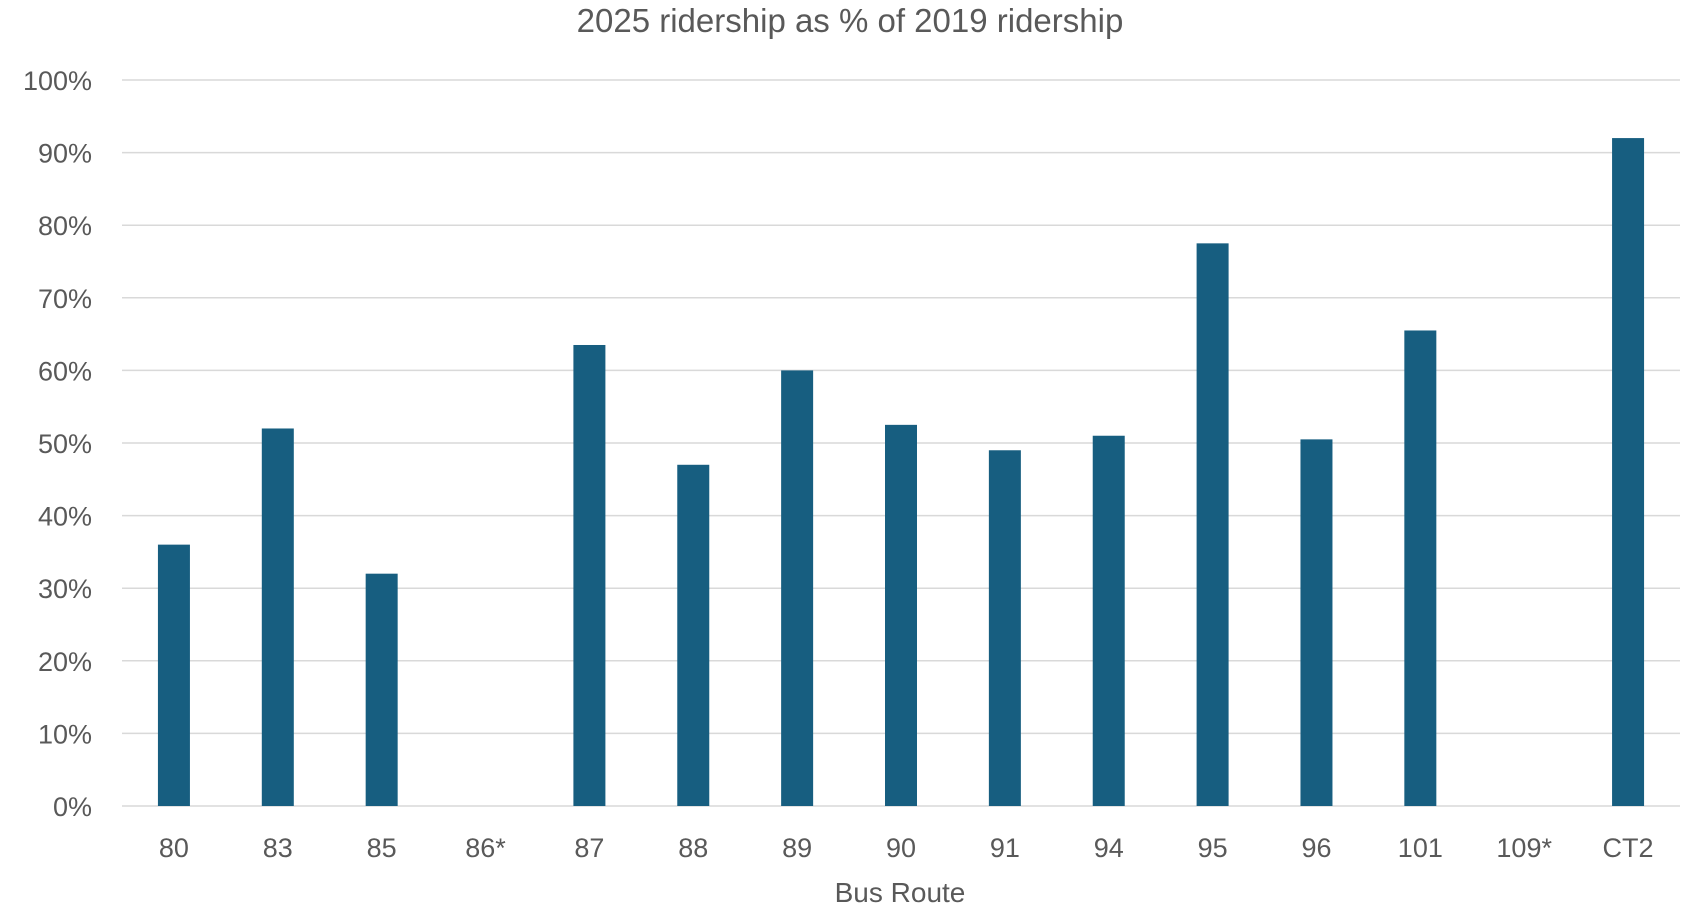 The width and height of the screenshot is (1686, 911). I want to click on x-tick-label: CT2, so click(1628, 848).